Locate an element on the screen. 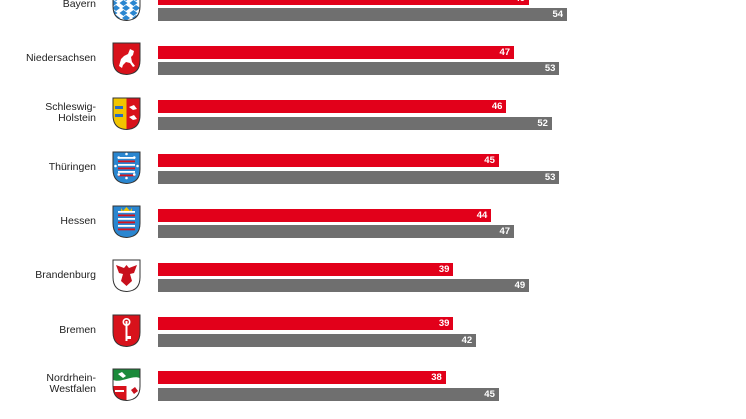 Image resolution: width=746 pixels, height=419 pixels. bar-series-grey: 49 is located at coordinates (344, 286).